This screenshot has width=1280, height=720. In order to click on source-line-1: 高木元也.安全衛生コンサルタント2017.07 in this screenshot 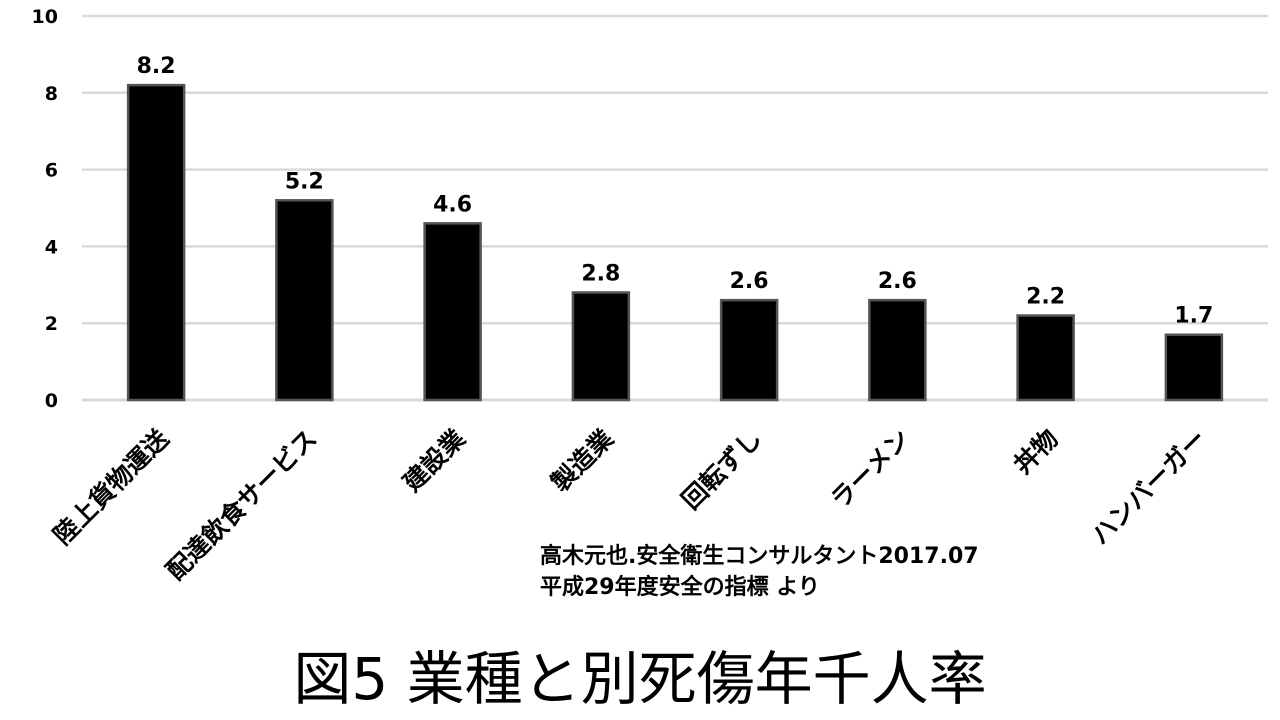, I will do `click(759, 556)`.